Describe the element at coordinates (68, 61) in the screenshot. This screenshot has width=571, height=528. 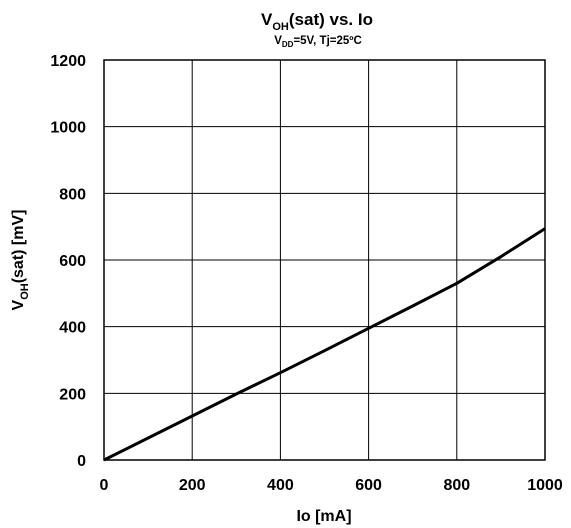
I see `y-tick-label: 1200` at that location.